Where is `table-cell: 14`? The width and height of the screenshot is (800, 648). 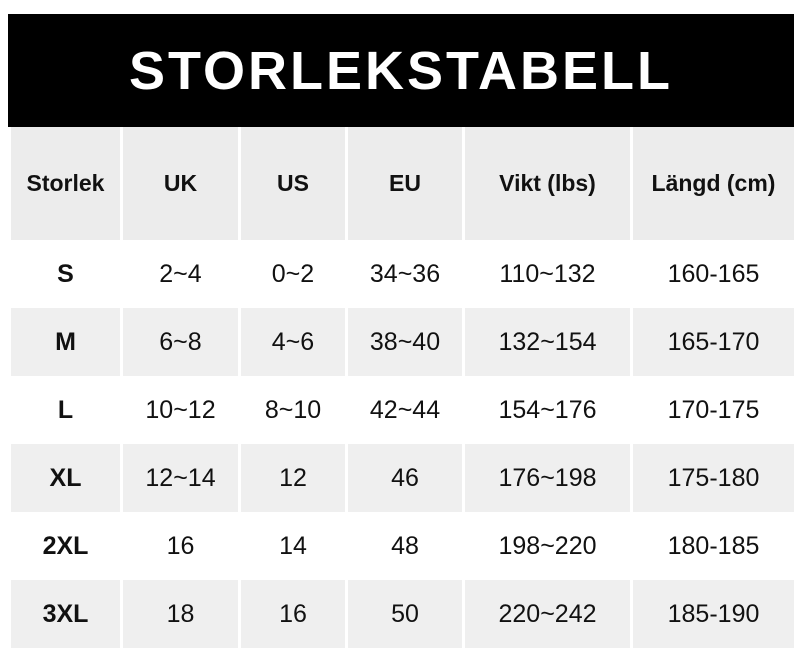
table-cell: 14 is located at coordinates (293, 546).